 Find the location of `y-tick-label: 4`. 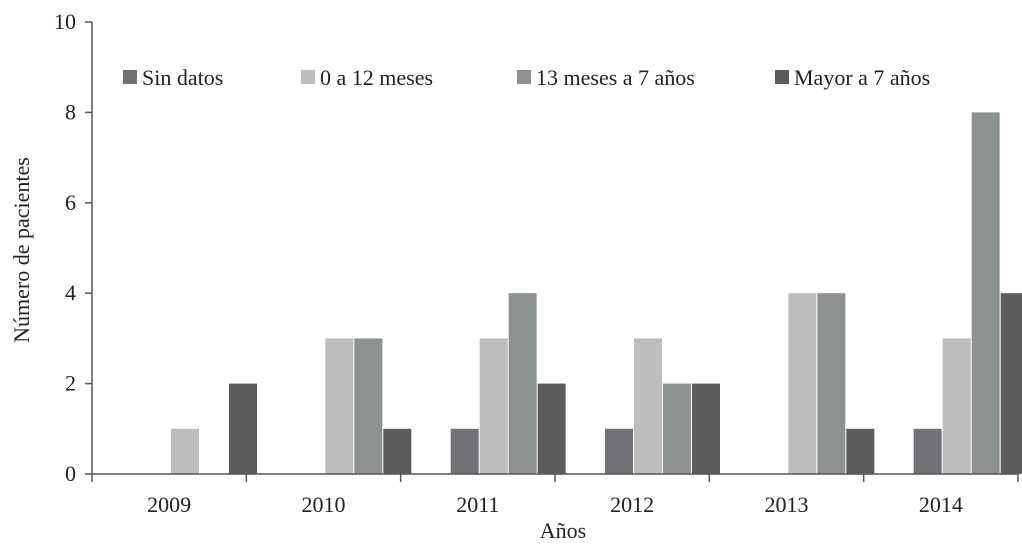

y-tick-label: 4 is located at coordinates (70, 292).